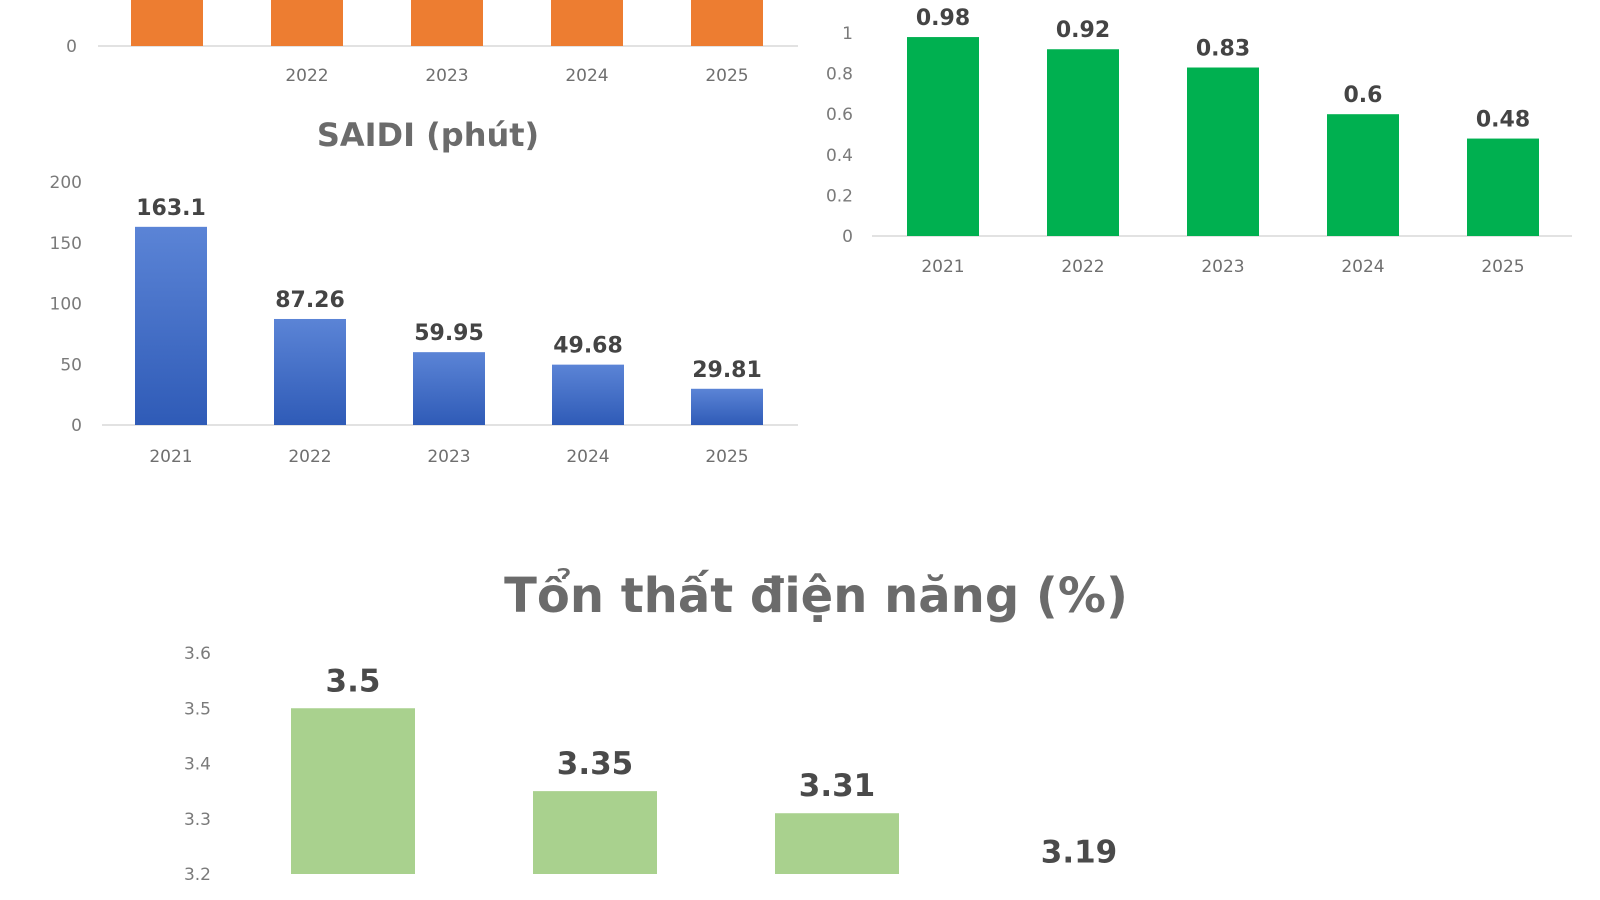 The height and width of the screenshot is (900, 1600). What do you see at coordinates (839, 156) in the screenshot?
I see `green-y-tick: 0.4` at bounding box center [839, 156].